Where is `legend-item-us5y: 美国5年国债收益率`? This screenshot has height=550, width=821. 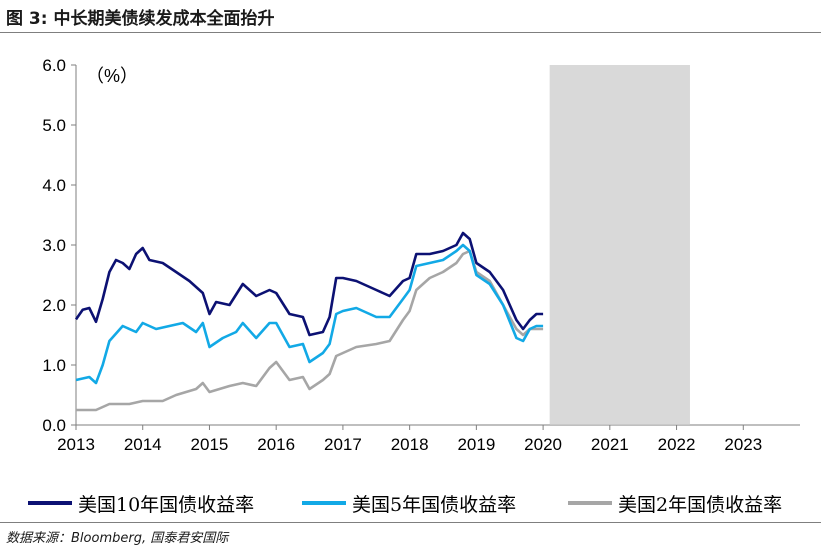
legend-item-us5y: 美国5年国债收益率 is located at coordinates (409, 503).